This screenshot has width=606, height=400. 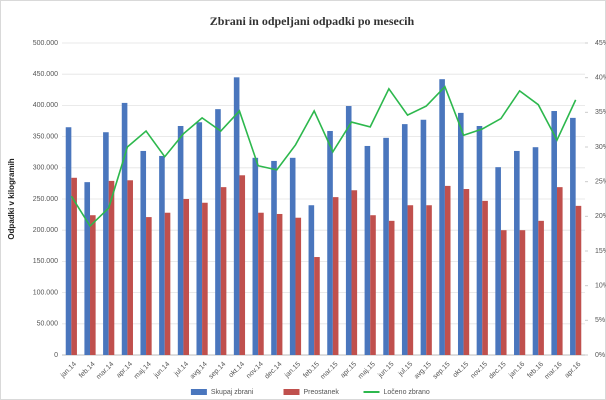 I want to click on y-tick-label: 500.000, so click(x=45, y=43).